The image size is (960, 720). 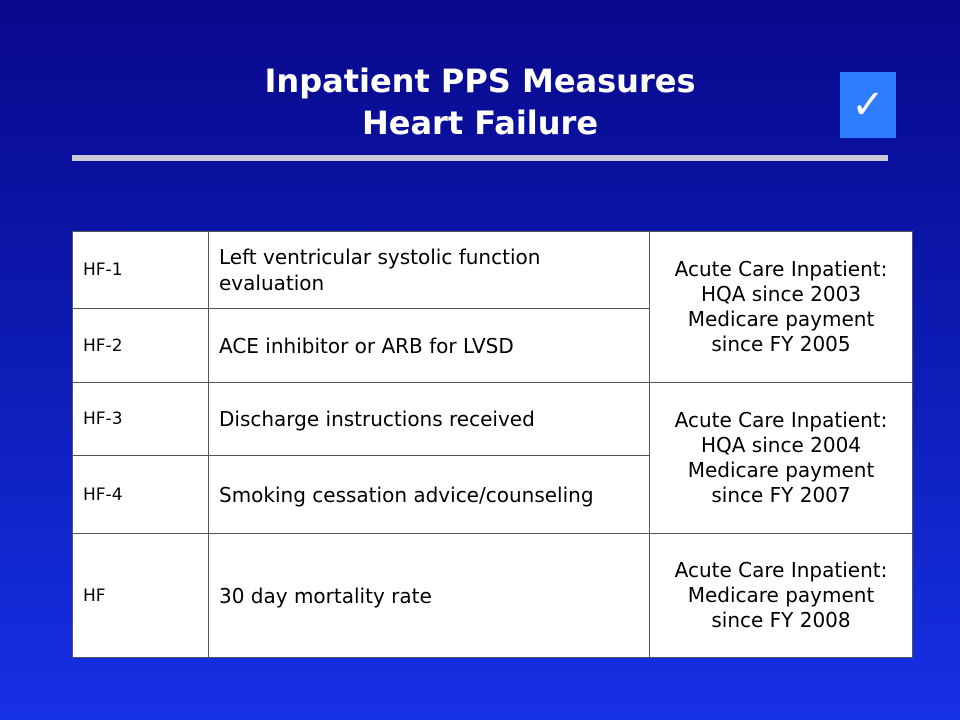 I want to click on status-line: since FY 2007, so click(x=781, y=495).